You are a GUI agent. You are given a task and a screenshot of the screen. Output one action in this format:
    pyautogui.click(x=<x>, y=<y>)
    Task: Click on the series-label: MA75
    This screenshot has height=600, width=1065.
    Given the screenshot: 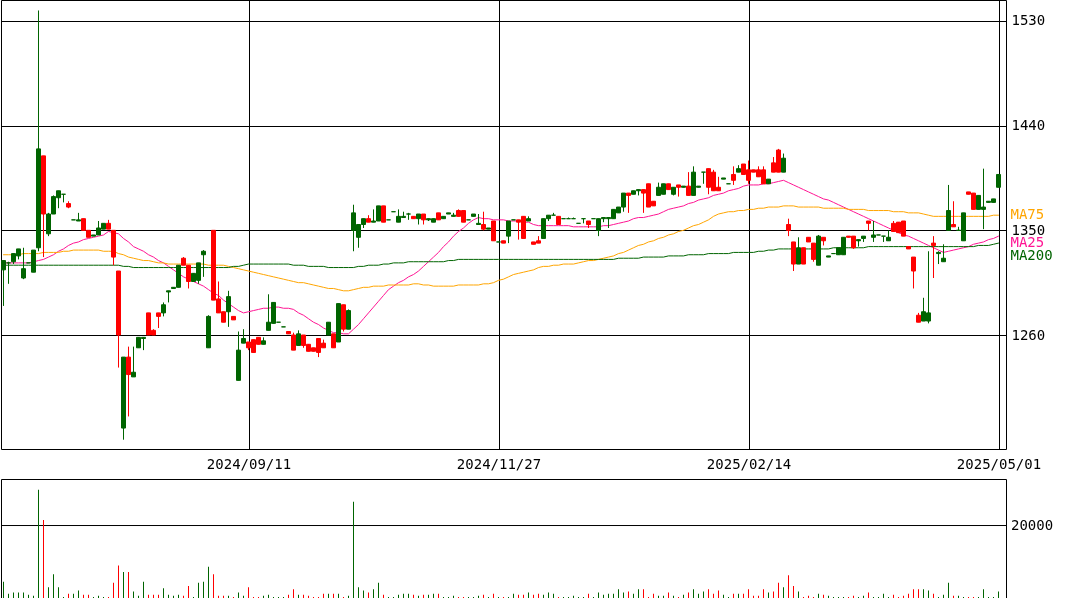 What is the action you would take?
    pyautogui.click(x=1027, y=214)
    